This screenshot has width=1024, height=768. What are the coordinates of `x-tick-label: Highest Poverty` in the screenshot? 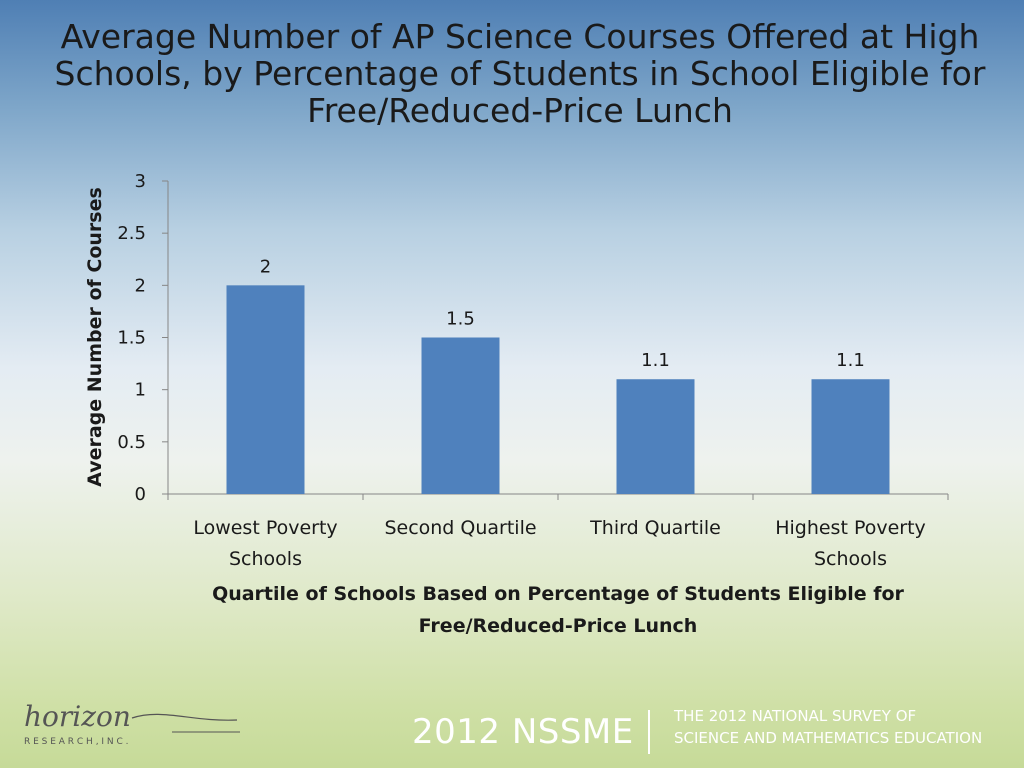 It's located at (850, 528).